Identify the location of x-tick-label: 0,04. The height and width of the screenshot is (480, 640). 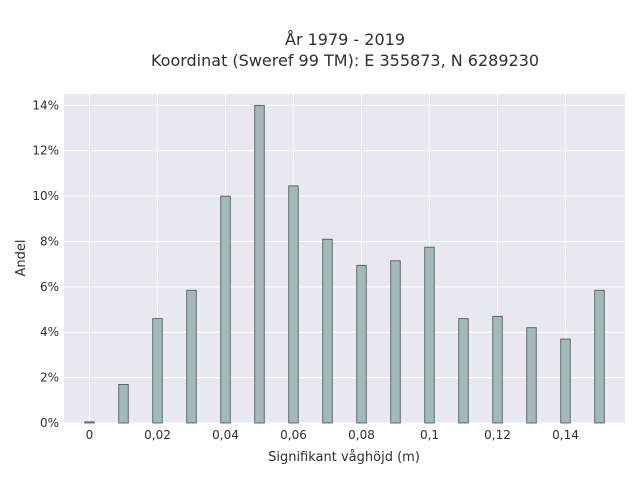
(225, 435).